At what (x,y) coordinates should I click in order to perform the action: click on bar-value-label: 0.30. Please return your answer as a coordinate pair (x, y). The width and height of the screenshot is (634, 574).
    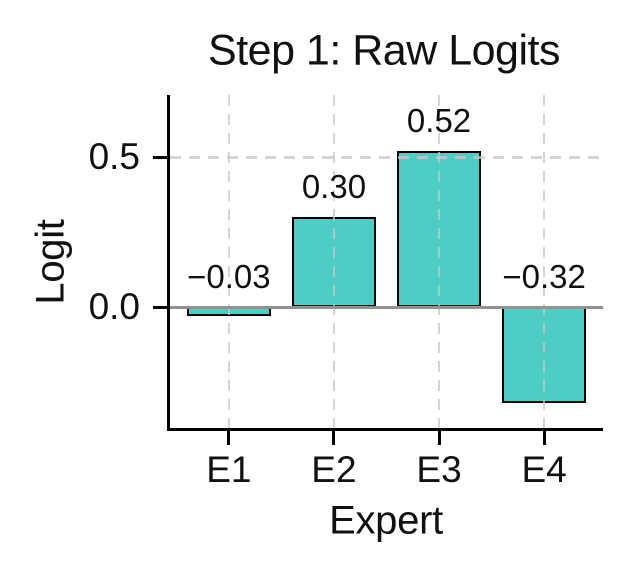
    Looking at the image, I should click on (334, 187).